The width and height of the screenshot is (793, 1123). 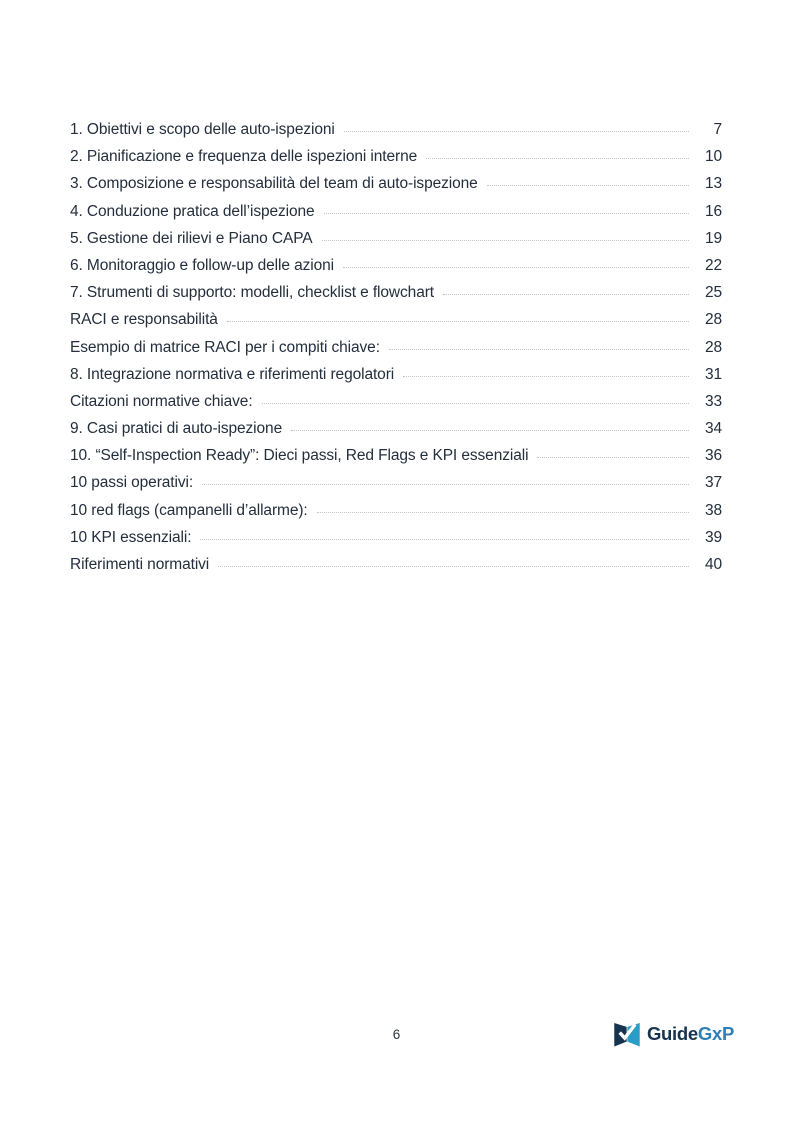 What do you see at coordinates (713, 211) in the screenshot?
I see `toc-entry-page-number: 16` at bounding box center [713, 211].